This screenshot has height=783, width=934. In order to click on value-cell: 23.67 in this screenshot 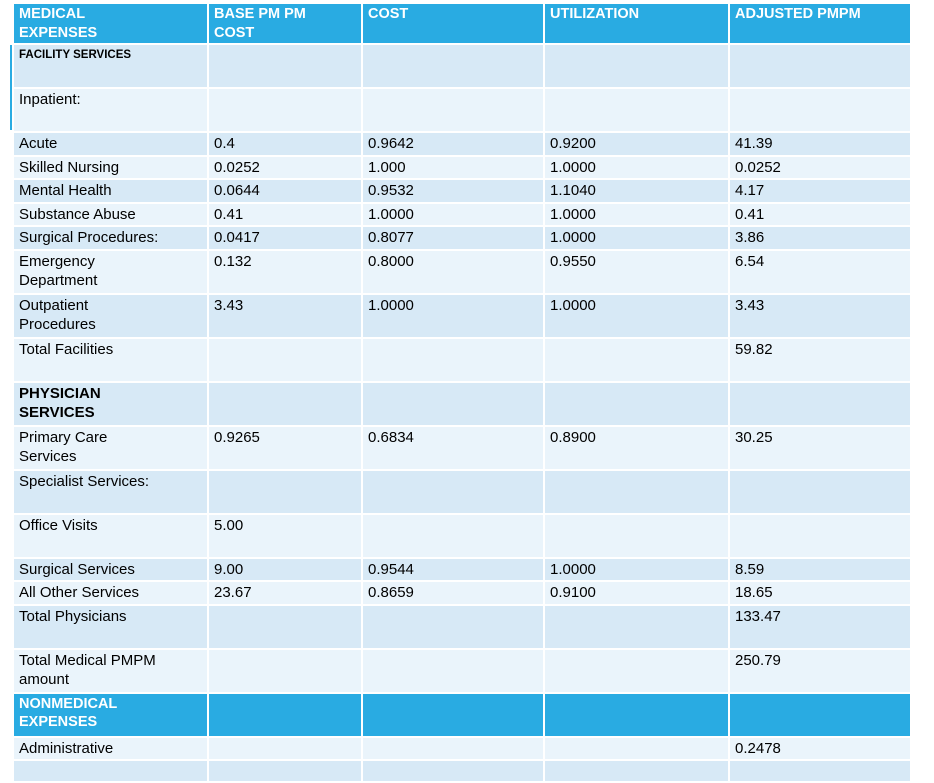, I will do `click(285, 593)`.